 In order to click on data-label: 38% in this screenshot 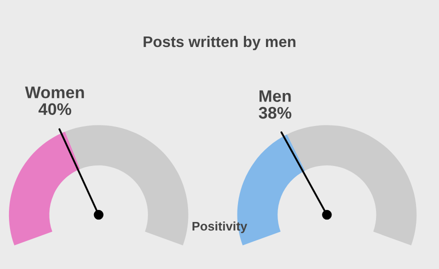, I will do `click(275, 112)`.